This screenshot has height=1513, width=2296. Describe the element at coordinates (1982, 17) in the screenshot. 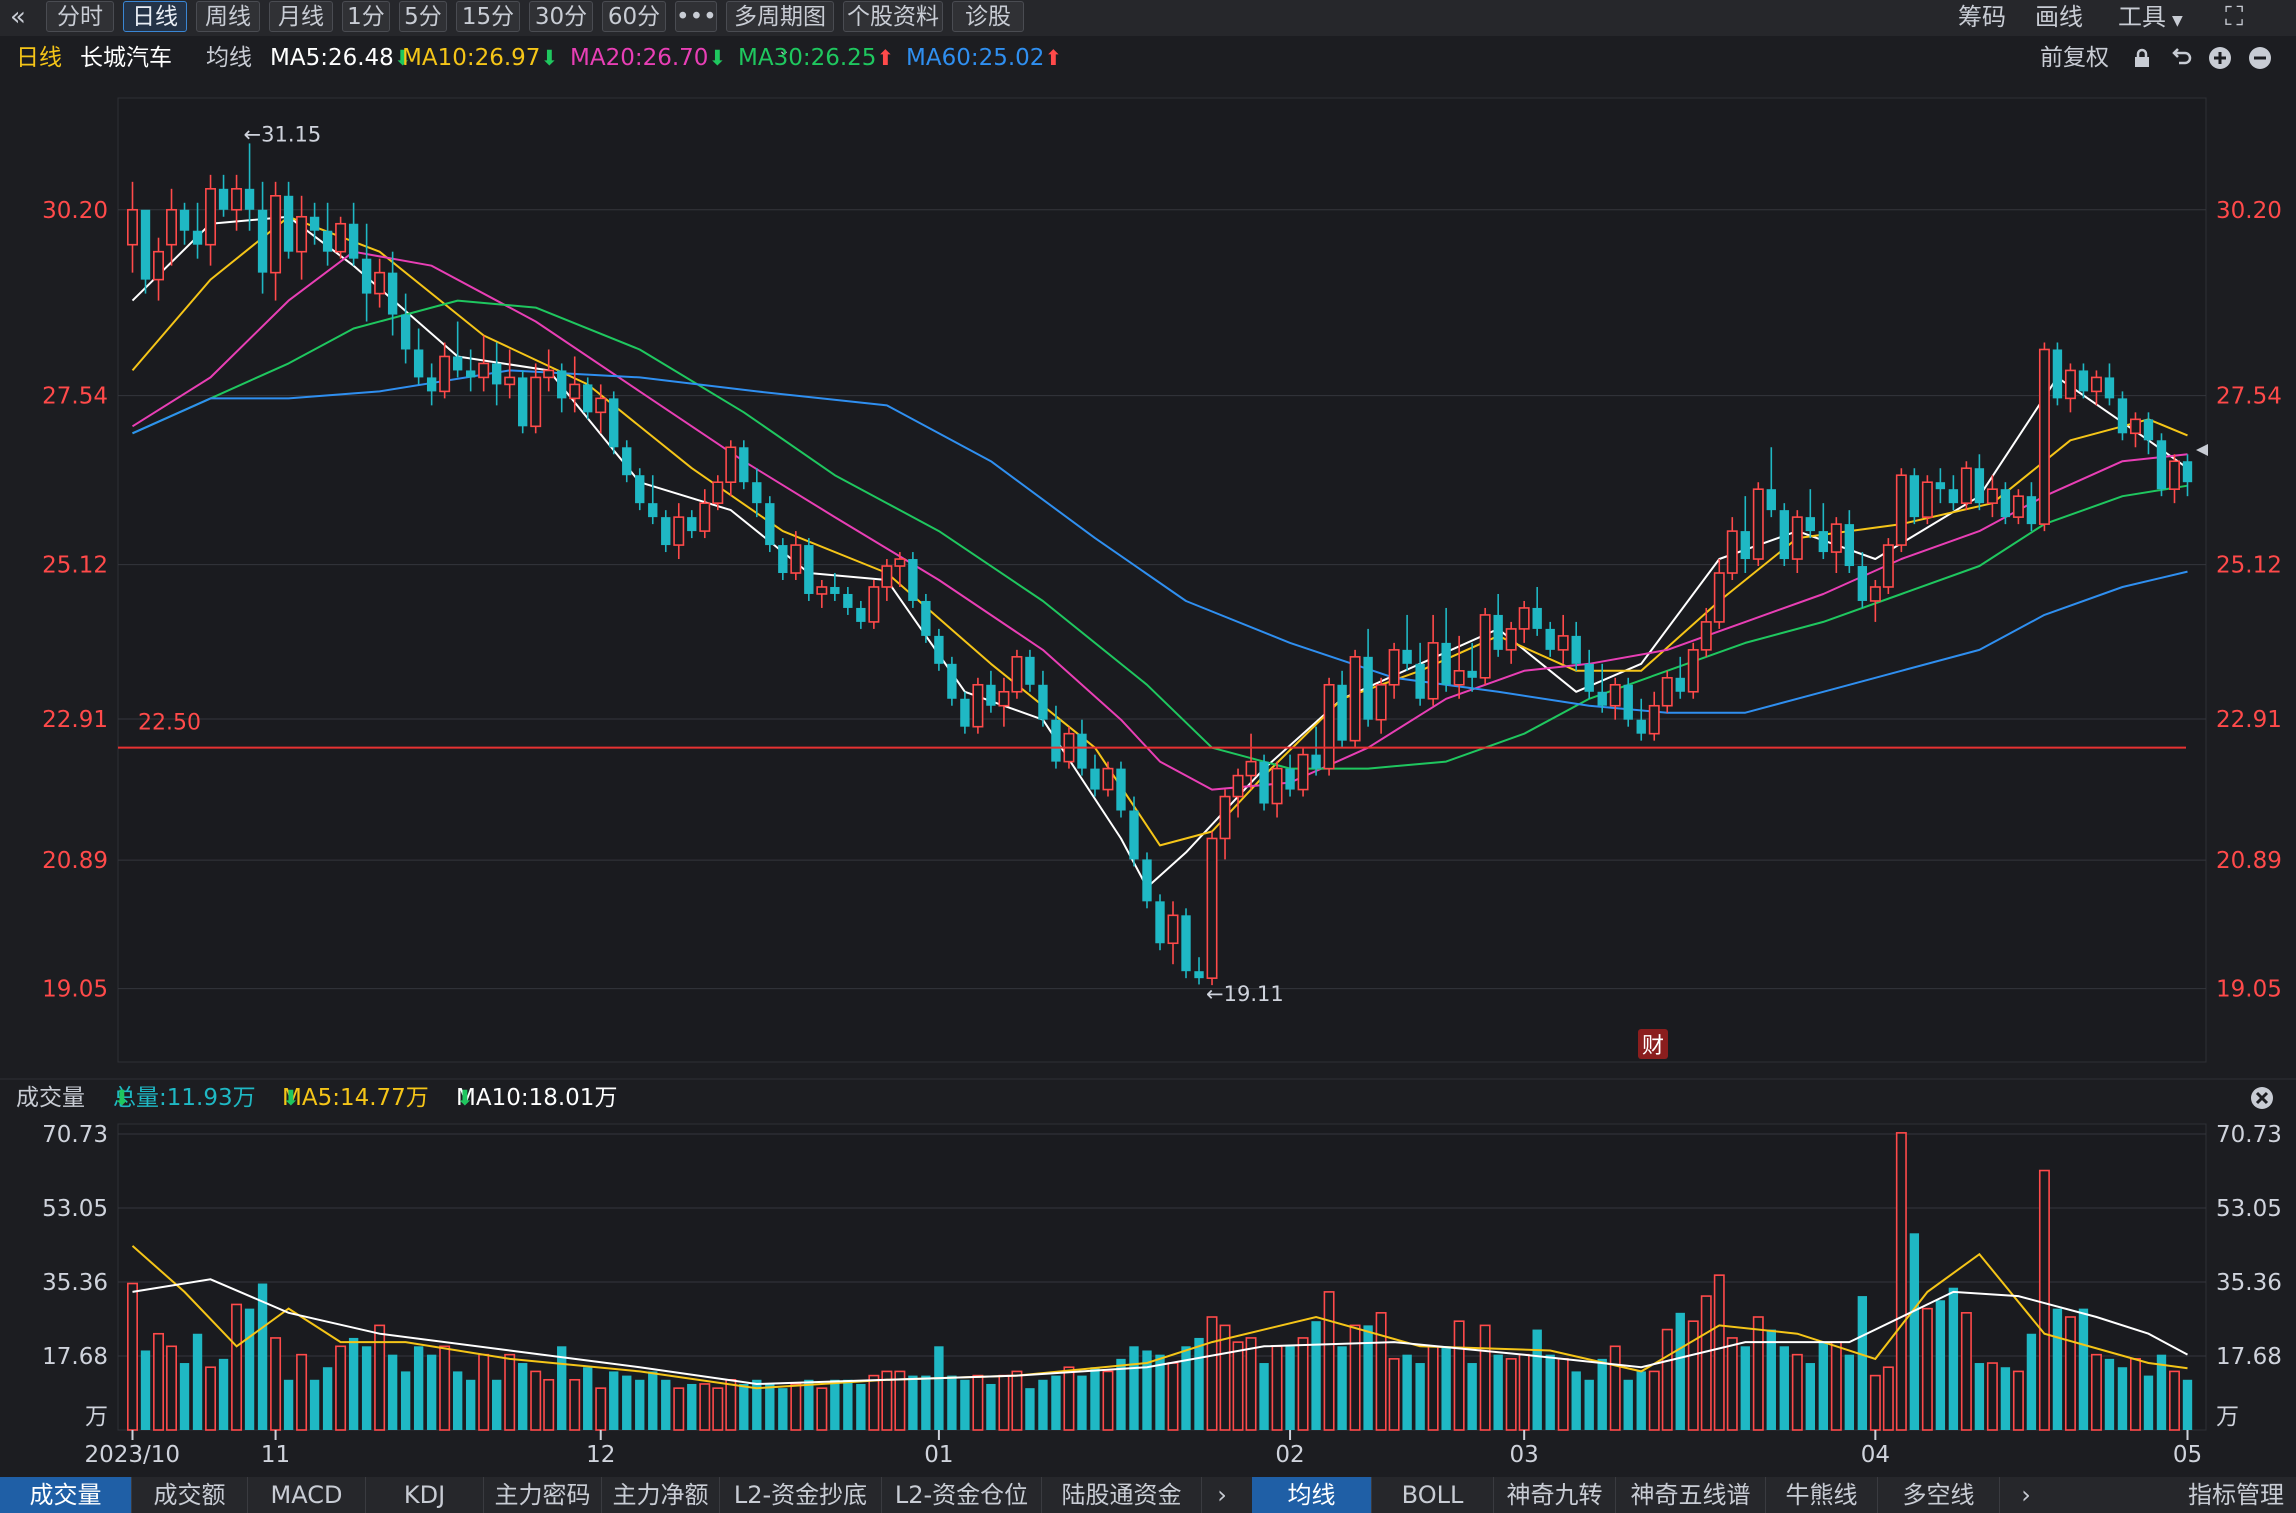

I see `chips-button: 筹码` at that location.